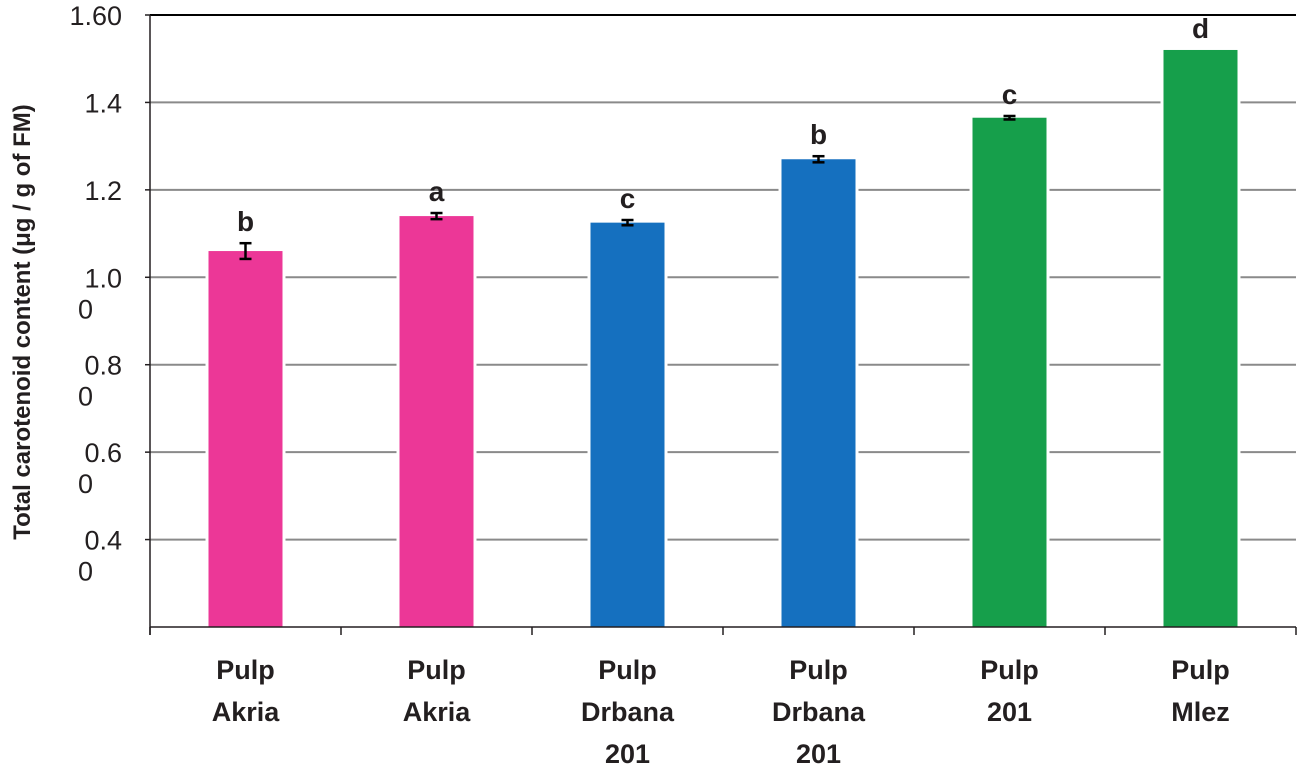 Image resolution: width=1299 pixels, height=775 pixels. Describe the element at coordinates (1200, 28) in the screenshot. I see `significance-letter: d` at that location.